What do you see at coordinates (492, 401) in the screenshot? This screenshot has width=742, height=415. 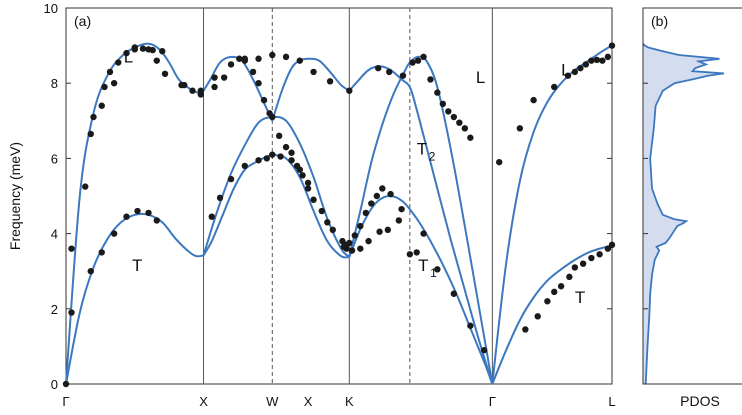 I see `x-tick-label-6: Γ` at bounding box center [492, 401].